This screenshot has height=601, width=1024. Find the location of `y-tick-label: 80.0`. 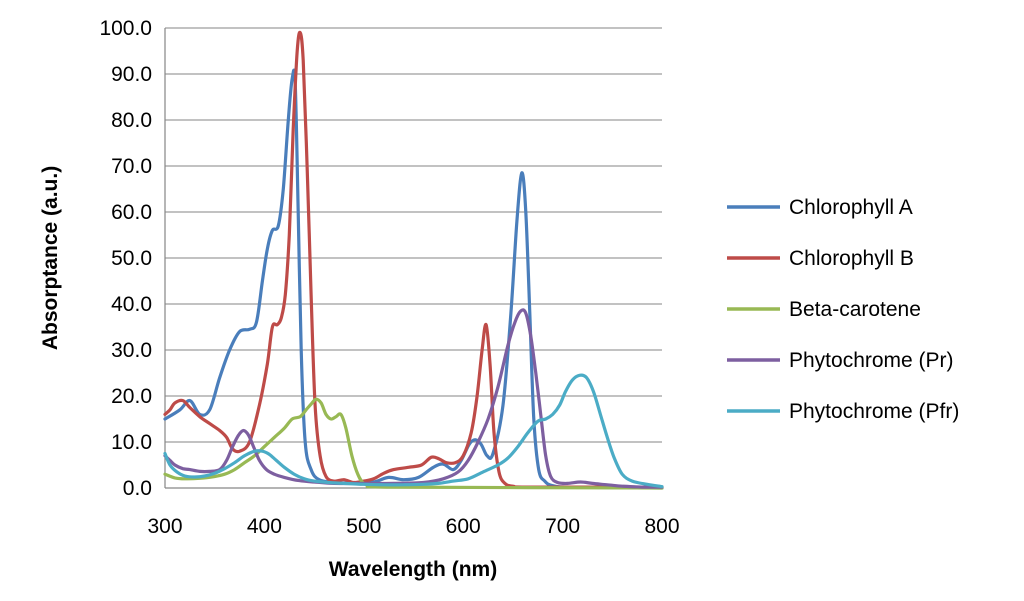

y-tick-label: 80.0 is located at coordinates (131, 120).